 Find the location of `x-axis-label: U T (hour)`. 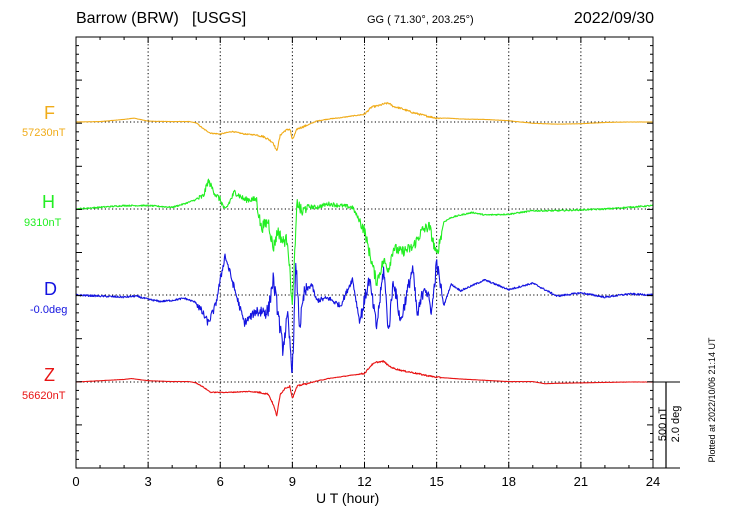

x-axis-label: U T (hour) is located at coordinates (348, 498).